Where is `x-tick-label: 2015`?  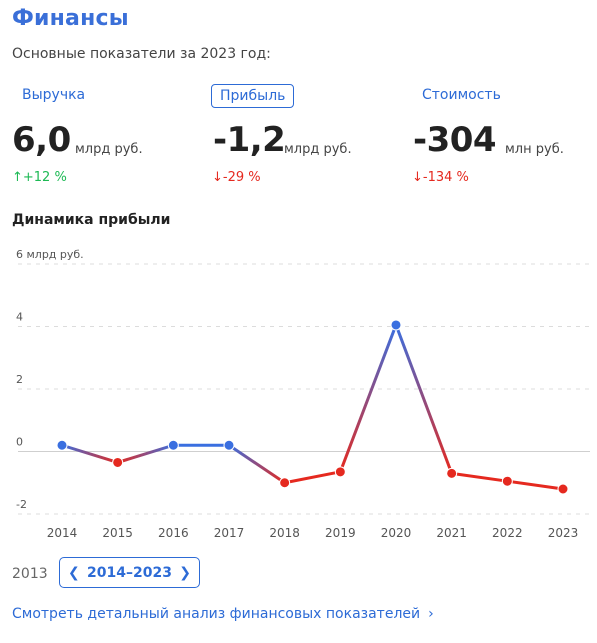
x-tick-label: 2015 is located at coordinates (117, 533).